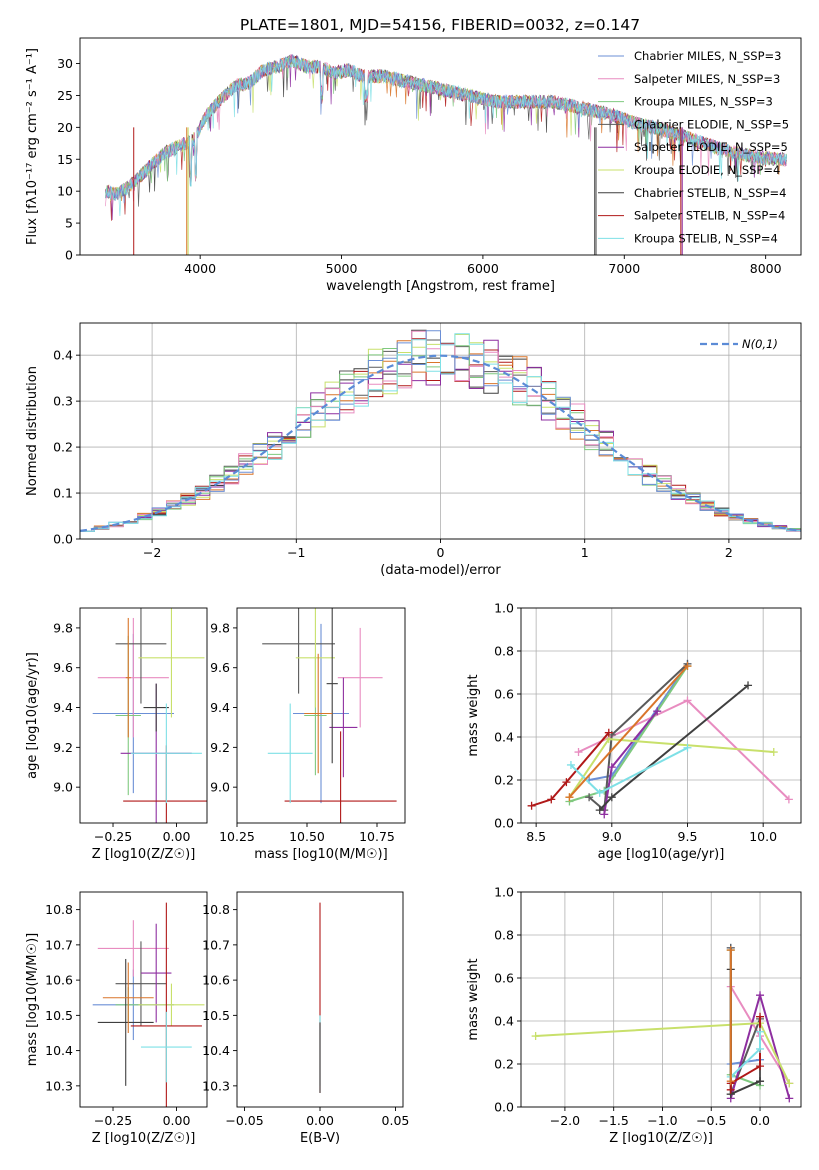 This screenshot has height=1170, width=819. What do you see at coordinates (711, 1120) in the screenshot?
I see `x-tick-label: −0.5` at bounding box center [711, 1120].